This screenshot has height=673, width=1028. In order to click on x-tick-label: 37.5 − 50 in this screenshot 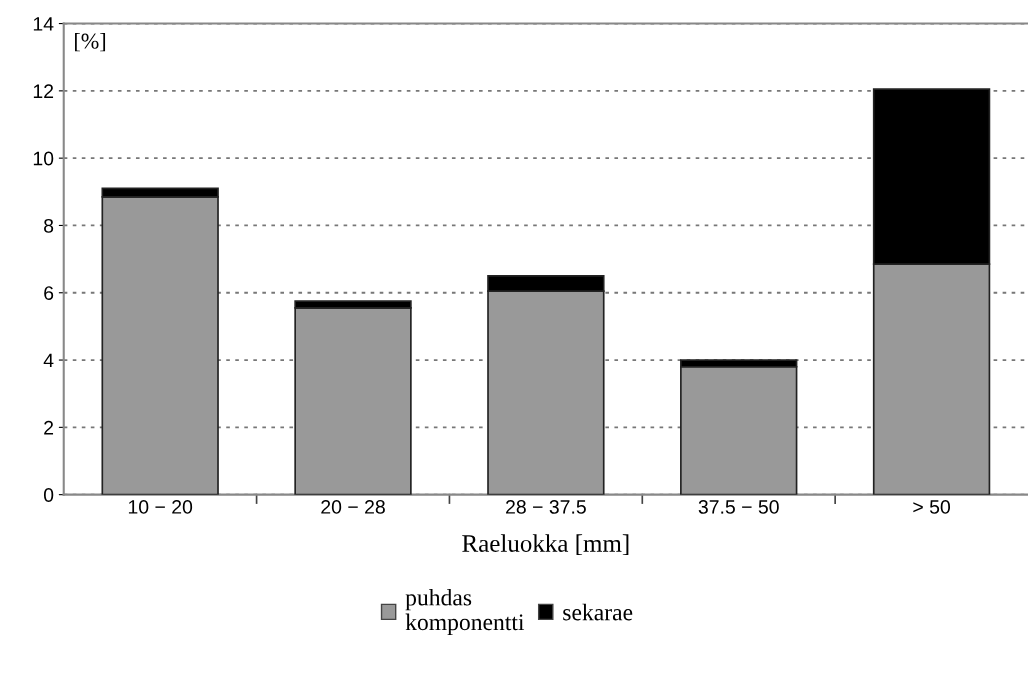, I will do `click(738, 507)`.